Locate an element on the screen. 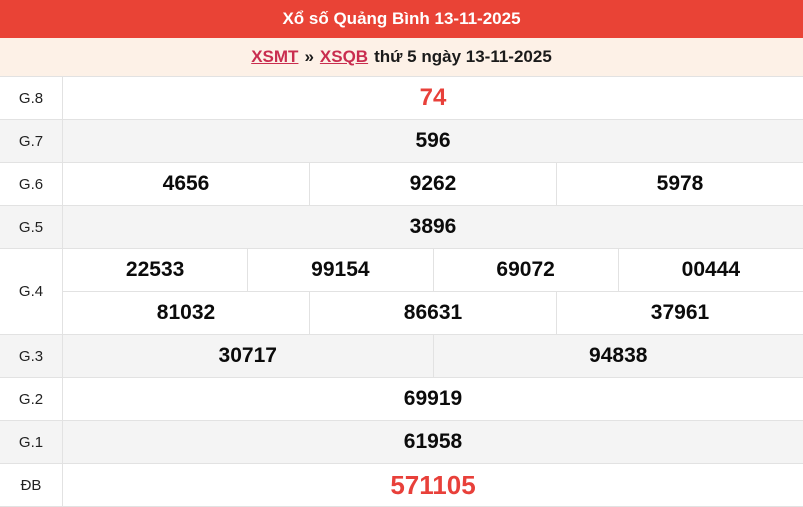 The width and height of the screenshot is (803, 507). lottery-header: Xổ số Quảng Bình 13-11-2025 is located at coordinates (401, 19).